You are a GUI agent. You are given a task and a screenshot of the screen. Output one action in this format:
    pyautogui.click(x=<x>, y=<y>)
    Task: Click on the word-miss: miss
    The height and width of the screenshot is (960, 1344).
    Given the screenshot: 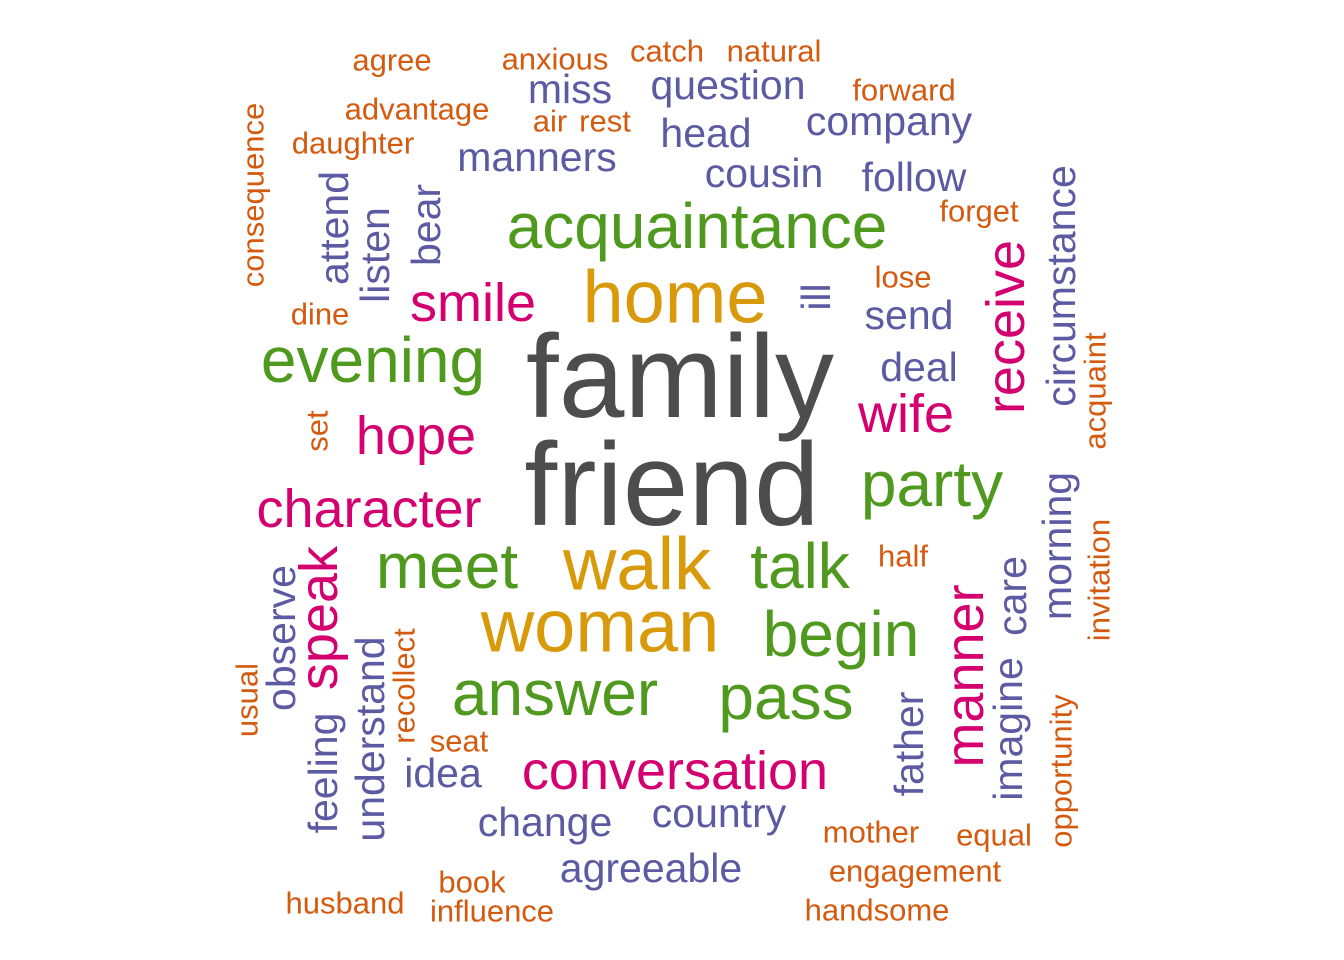 What is the action you would take?
    pyautogui.click(x=570, y=89)
    